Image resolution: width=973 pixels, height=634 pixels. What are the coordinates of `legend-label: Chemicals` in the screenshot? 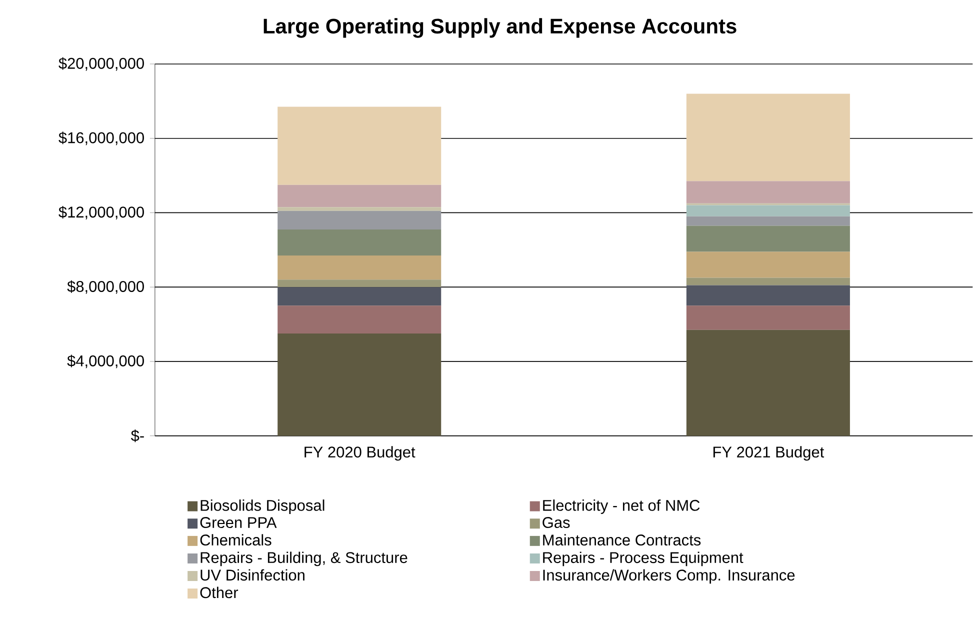 It's located at (236, 540).